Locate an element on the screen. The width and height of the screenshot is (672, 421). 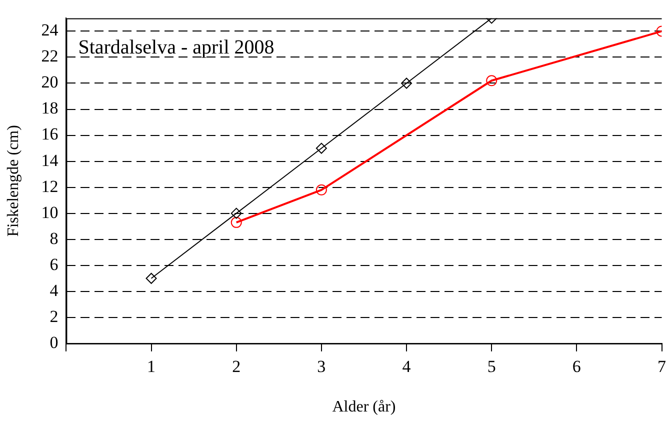
y-tick-label: 6 is located at coordinates (54, 264).